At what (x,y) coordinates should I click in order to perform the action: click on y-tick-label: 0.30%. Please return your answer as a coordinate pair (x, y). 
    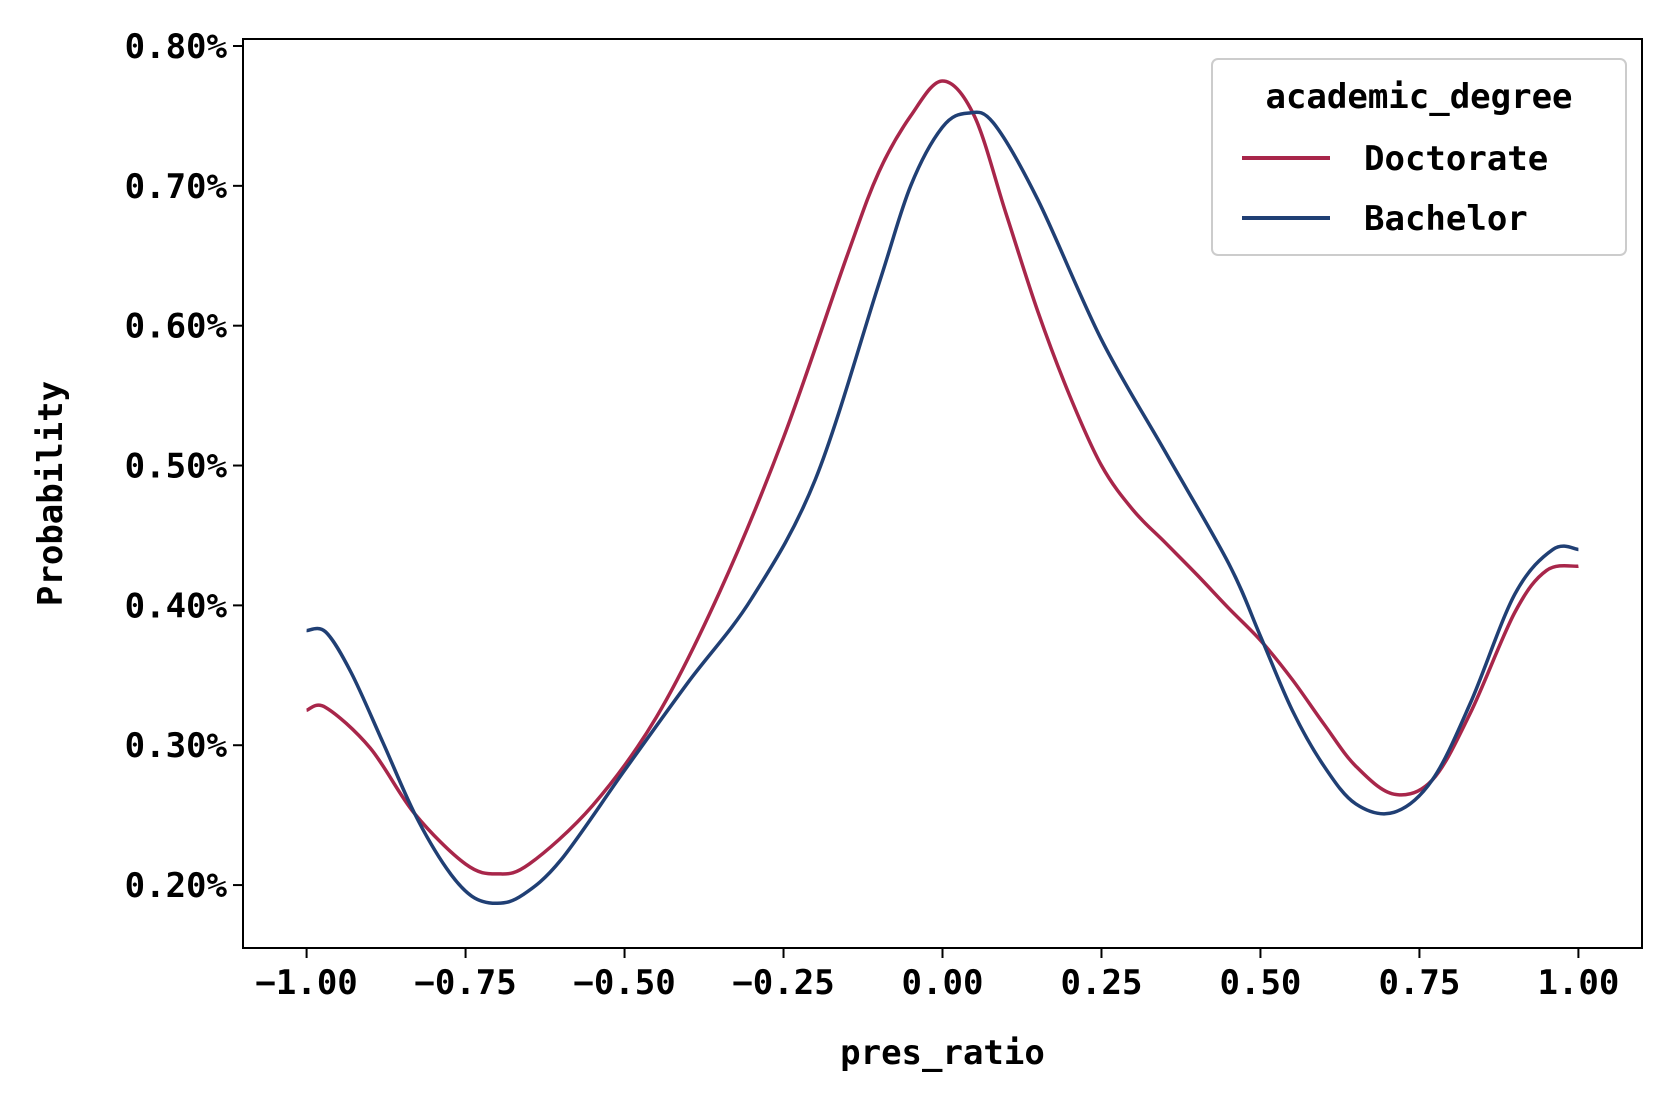
    Looking at the image, I should click on (176, 746).